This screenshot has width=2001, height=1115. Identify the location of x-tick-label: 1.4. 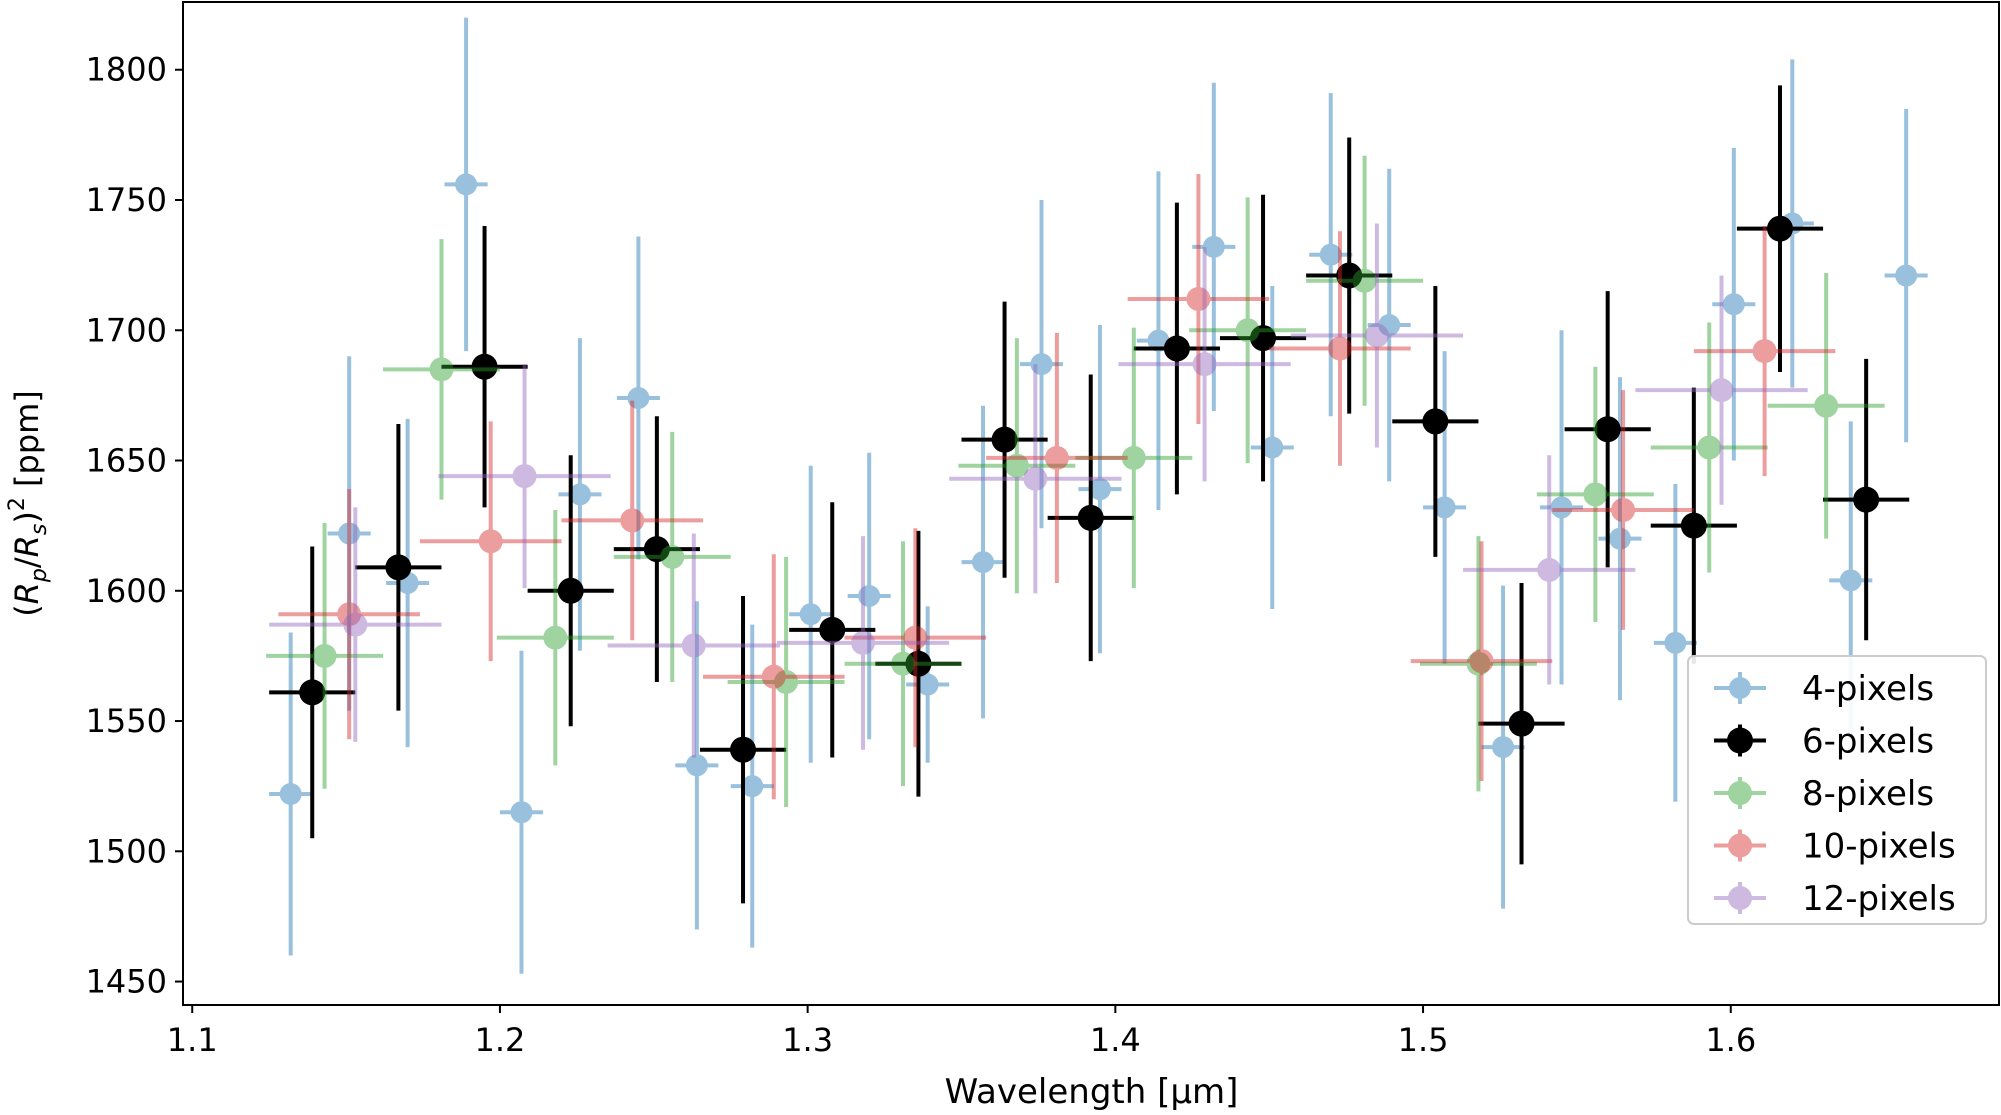
(1115, 1040).